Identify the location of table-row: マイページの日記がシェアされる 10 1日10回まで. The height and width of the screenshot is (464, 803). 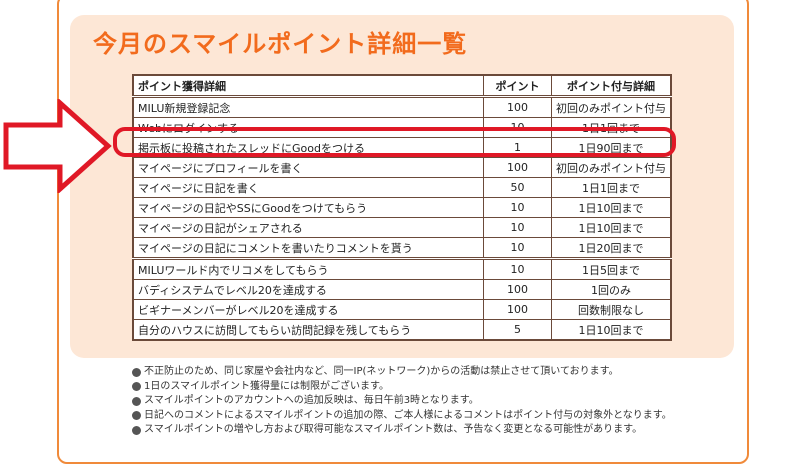
(402, 227).